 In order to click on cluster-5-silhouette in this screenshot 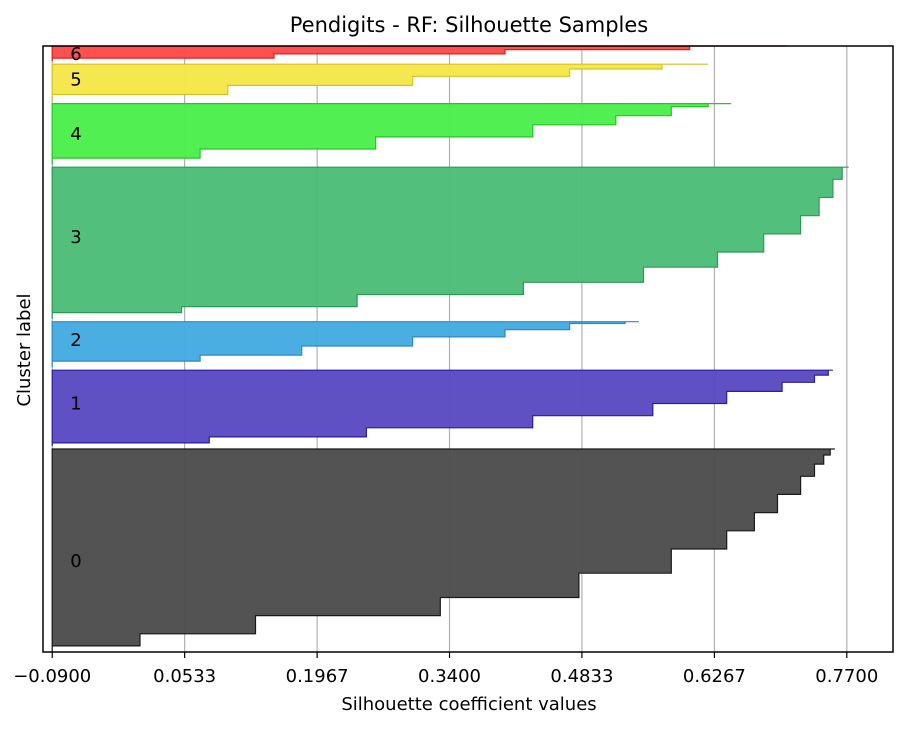, I will do `click(380, 82)`.